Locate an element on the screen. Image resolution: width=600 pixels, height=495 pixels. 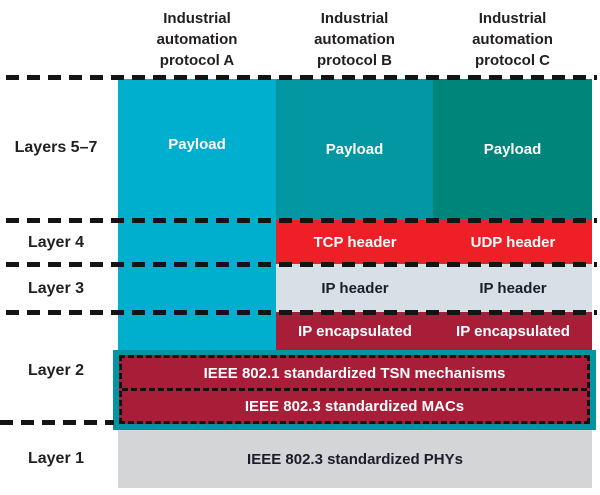
column-header-protocol-b: Industrial automation protocol B is located at coordinates (354, 39).